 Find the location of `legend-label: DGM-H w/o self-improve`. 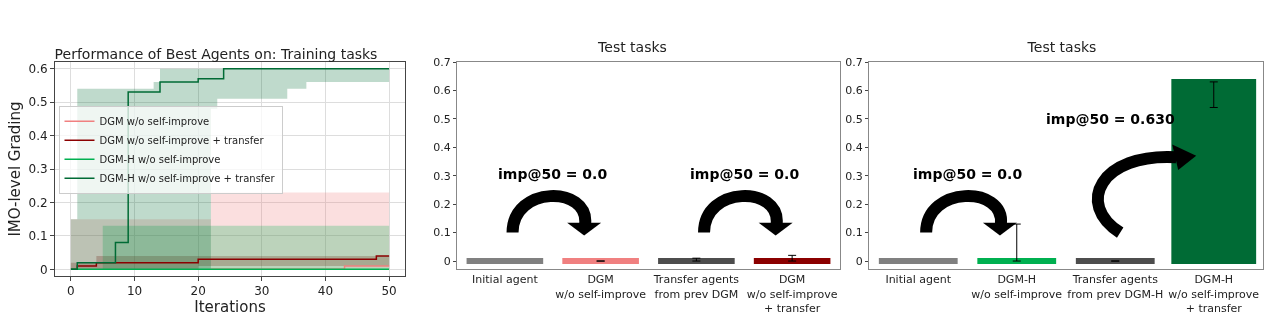

legend-label: DGM-H w/o self-improve is located at coordinates (160, 160).